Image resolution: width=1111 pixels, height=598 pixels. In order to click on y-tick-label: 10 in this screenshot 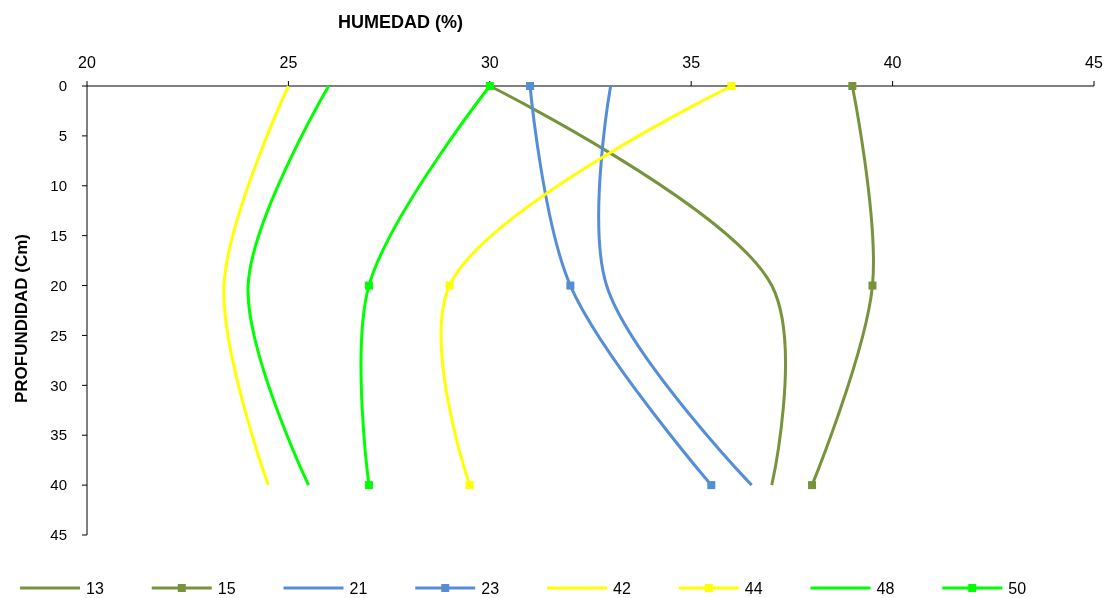, I will do `click(58, 186)`.